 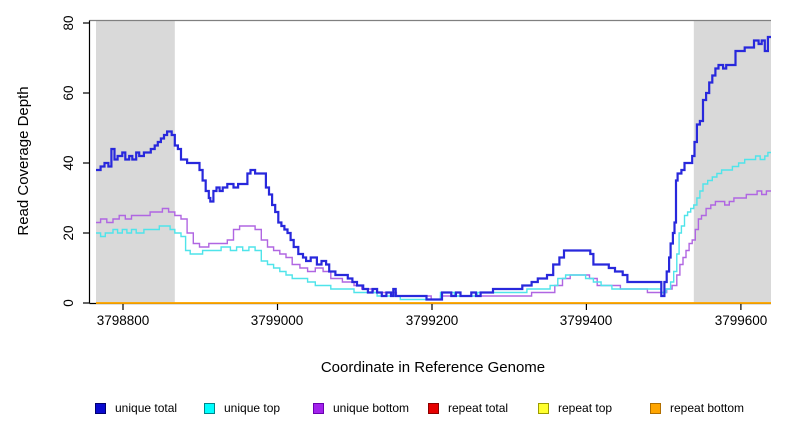 What do you see at coordinates (433, 367) in the screenshot?
I see `x-axis-title: Coordinate in Reference Genome` at bounding box center [433, 367].